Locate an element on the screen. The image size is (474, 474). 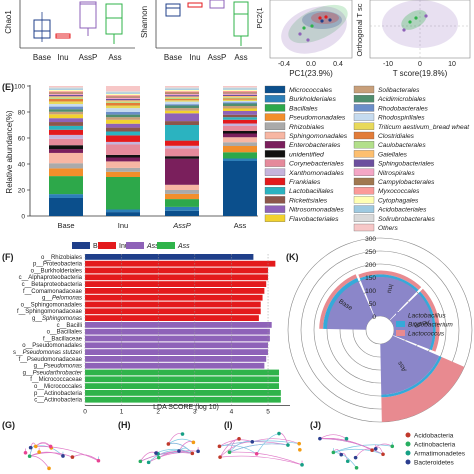
polar-tick-label: 100 is located at coordinates (370, 291).